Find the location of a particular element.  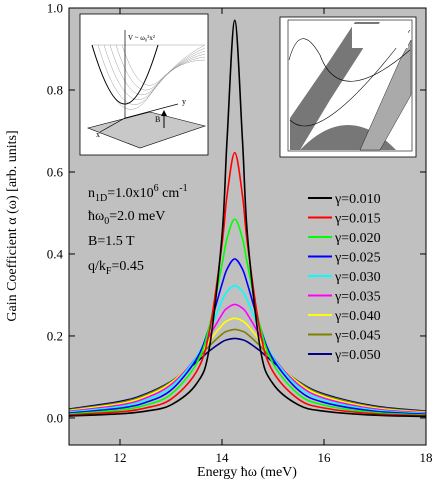

annotation-part: =0.45 is located at coordinates (127, 266).